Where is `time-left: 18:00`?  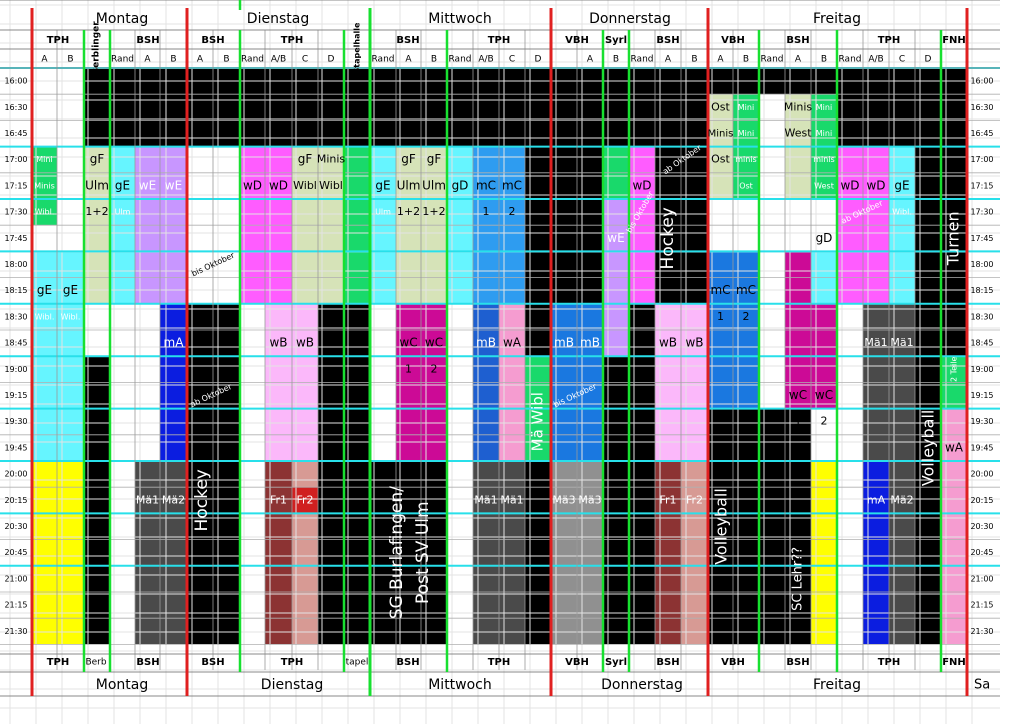
time-left: 18:00 is located at coordinates (15, 264).